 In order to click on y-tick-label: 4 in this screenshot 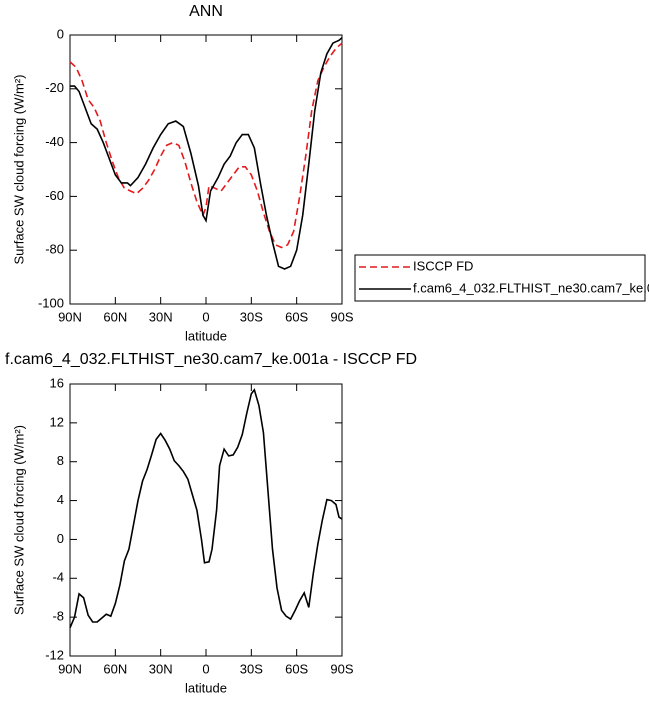, I will do `click(60, 499)`.